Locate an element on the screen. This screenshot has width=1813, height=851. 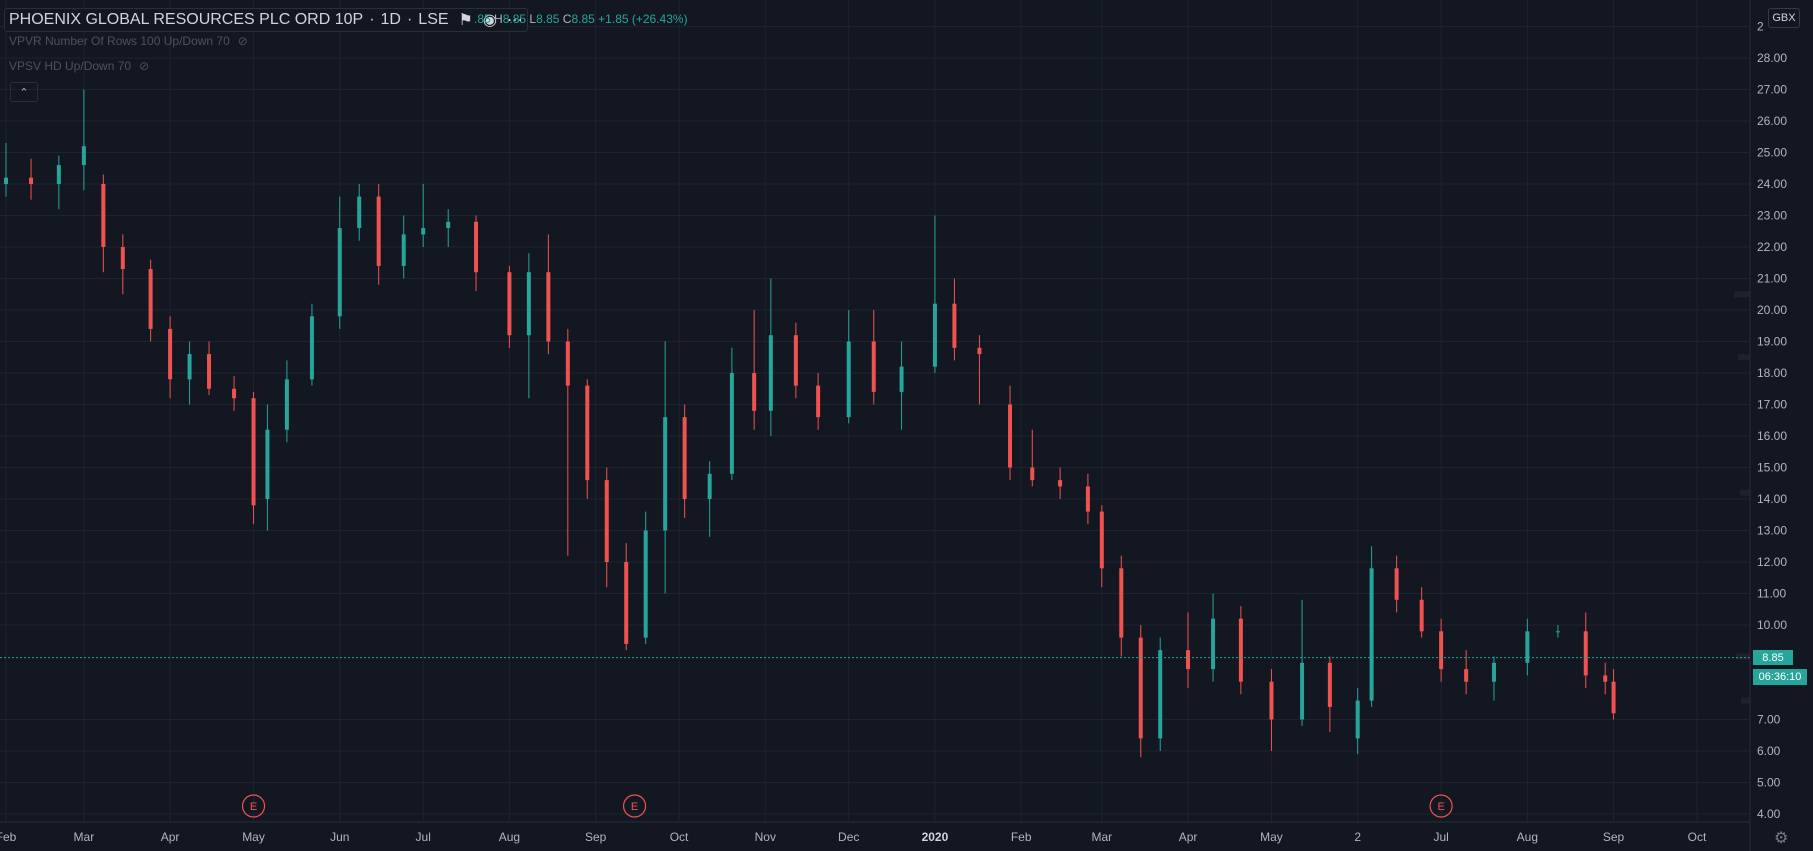
gear-icon: ⚙ is located at coordinates (1781, 838).